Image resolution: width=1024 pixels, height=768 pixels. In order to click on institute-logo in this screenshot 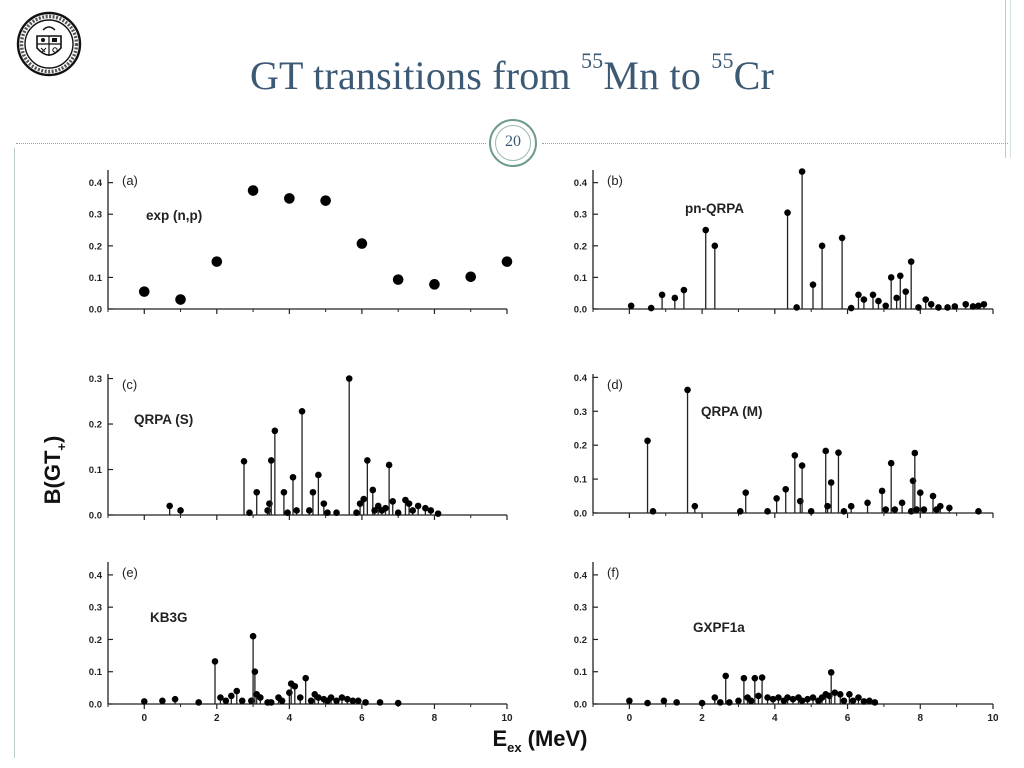, I will do `click(49, 46)`.